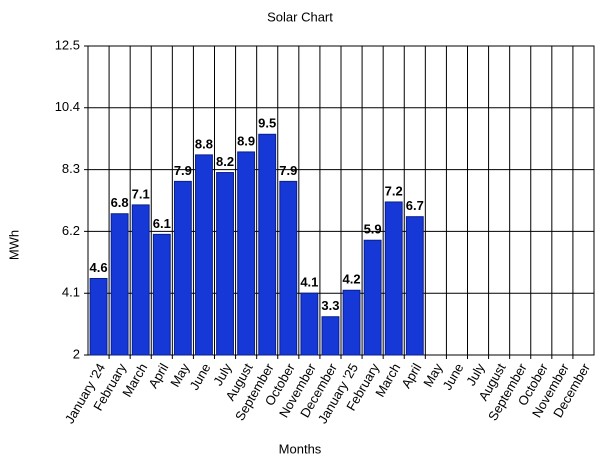  What do you see at coordinates (330, 305) in the screenshot?
I see `value-label: 3.3` at bounding box center [330, 305].